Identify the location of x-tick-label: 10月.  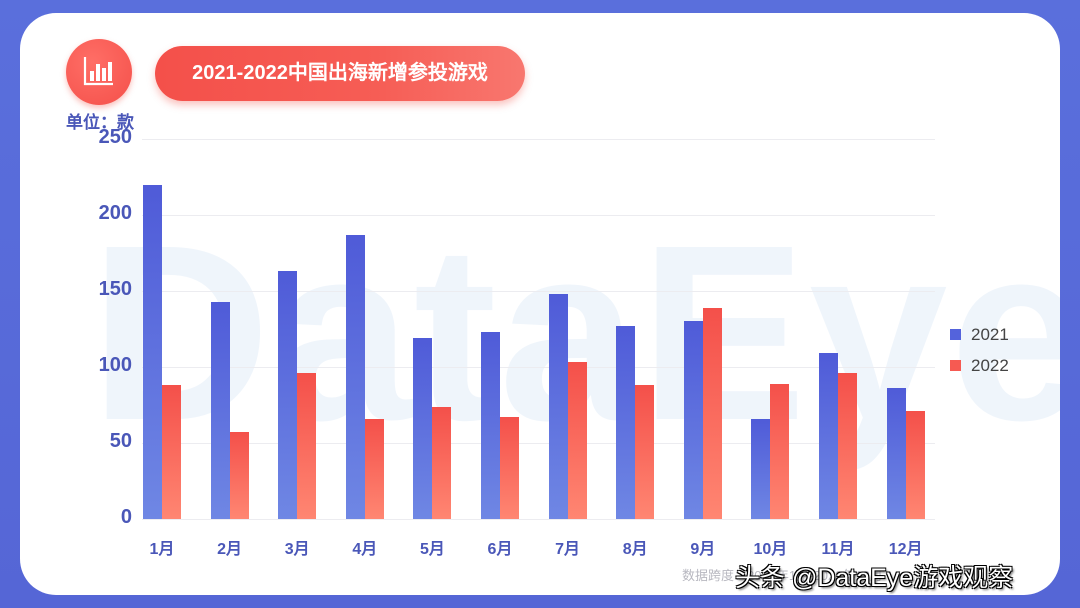
(770, 549).